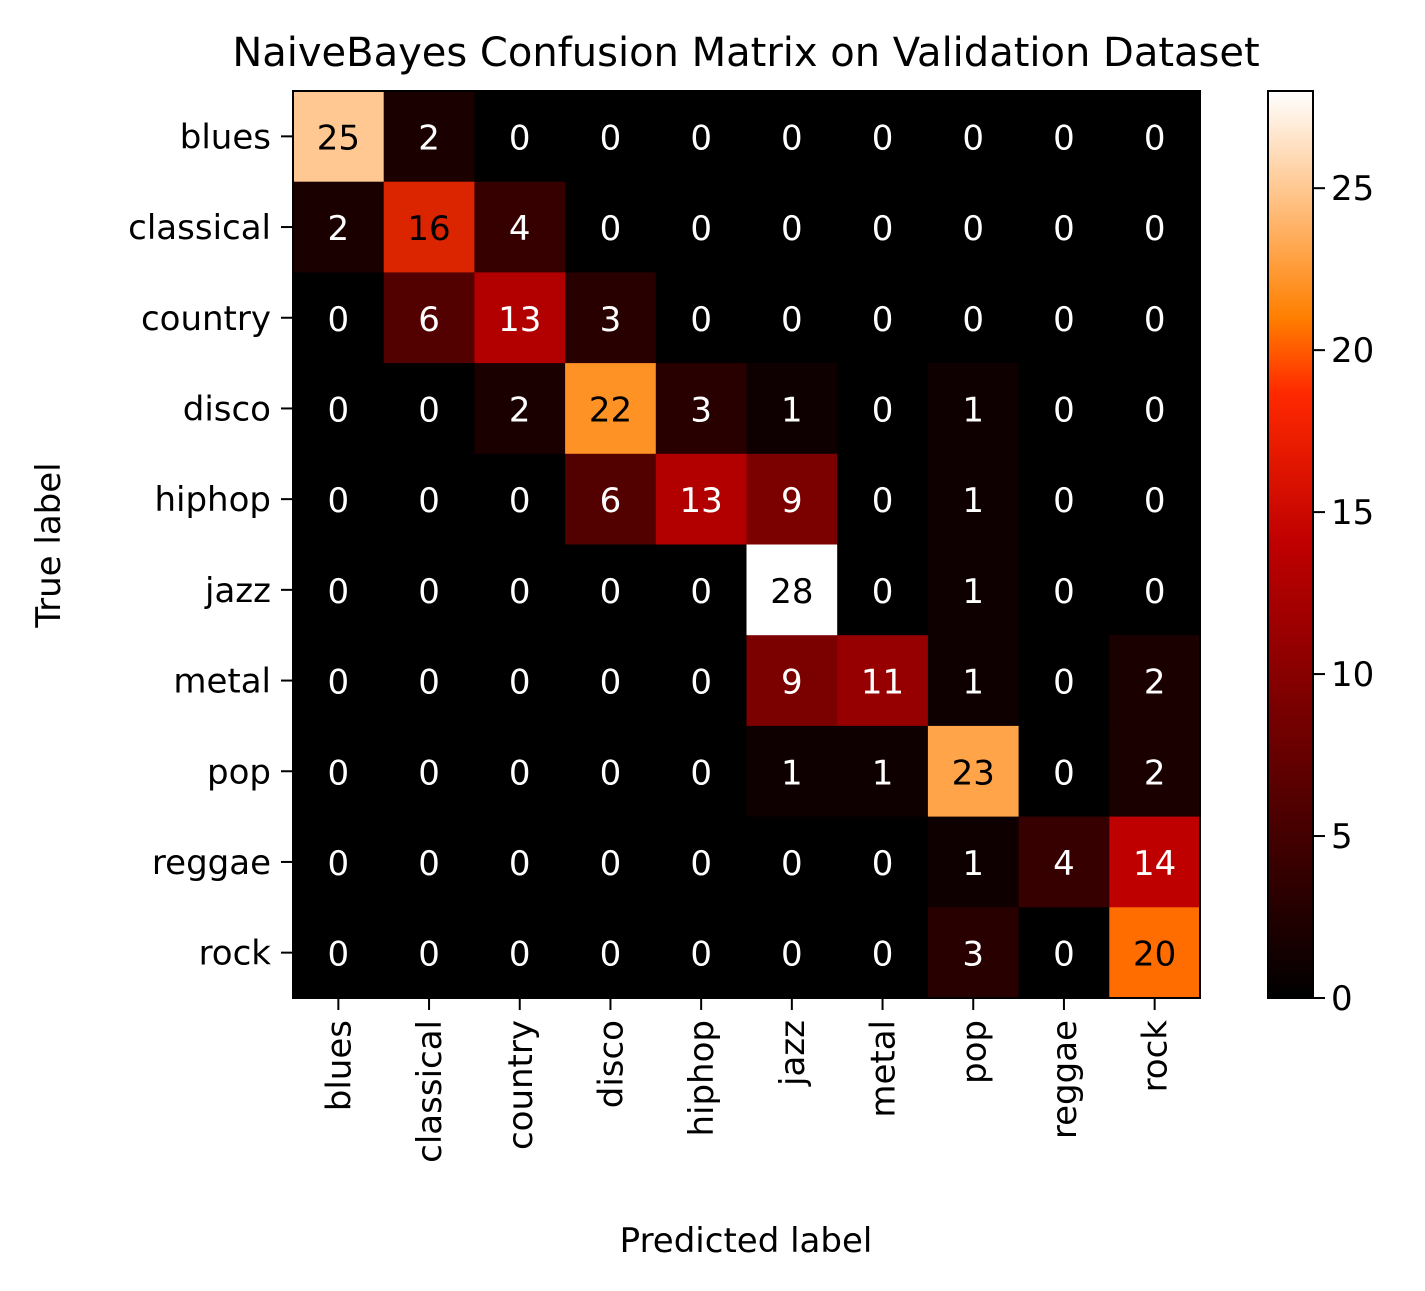  I want to click on x-tick-label: classical, so click(430, 1091).